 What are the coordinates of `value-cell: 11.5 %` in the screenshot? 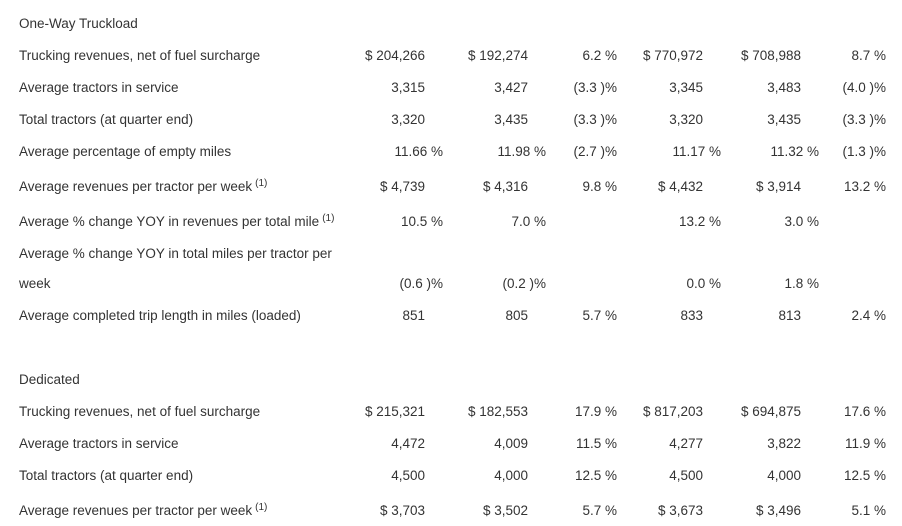 It's located at (596, 443).